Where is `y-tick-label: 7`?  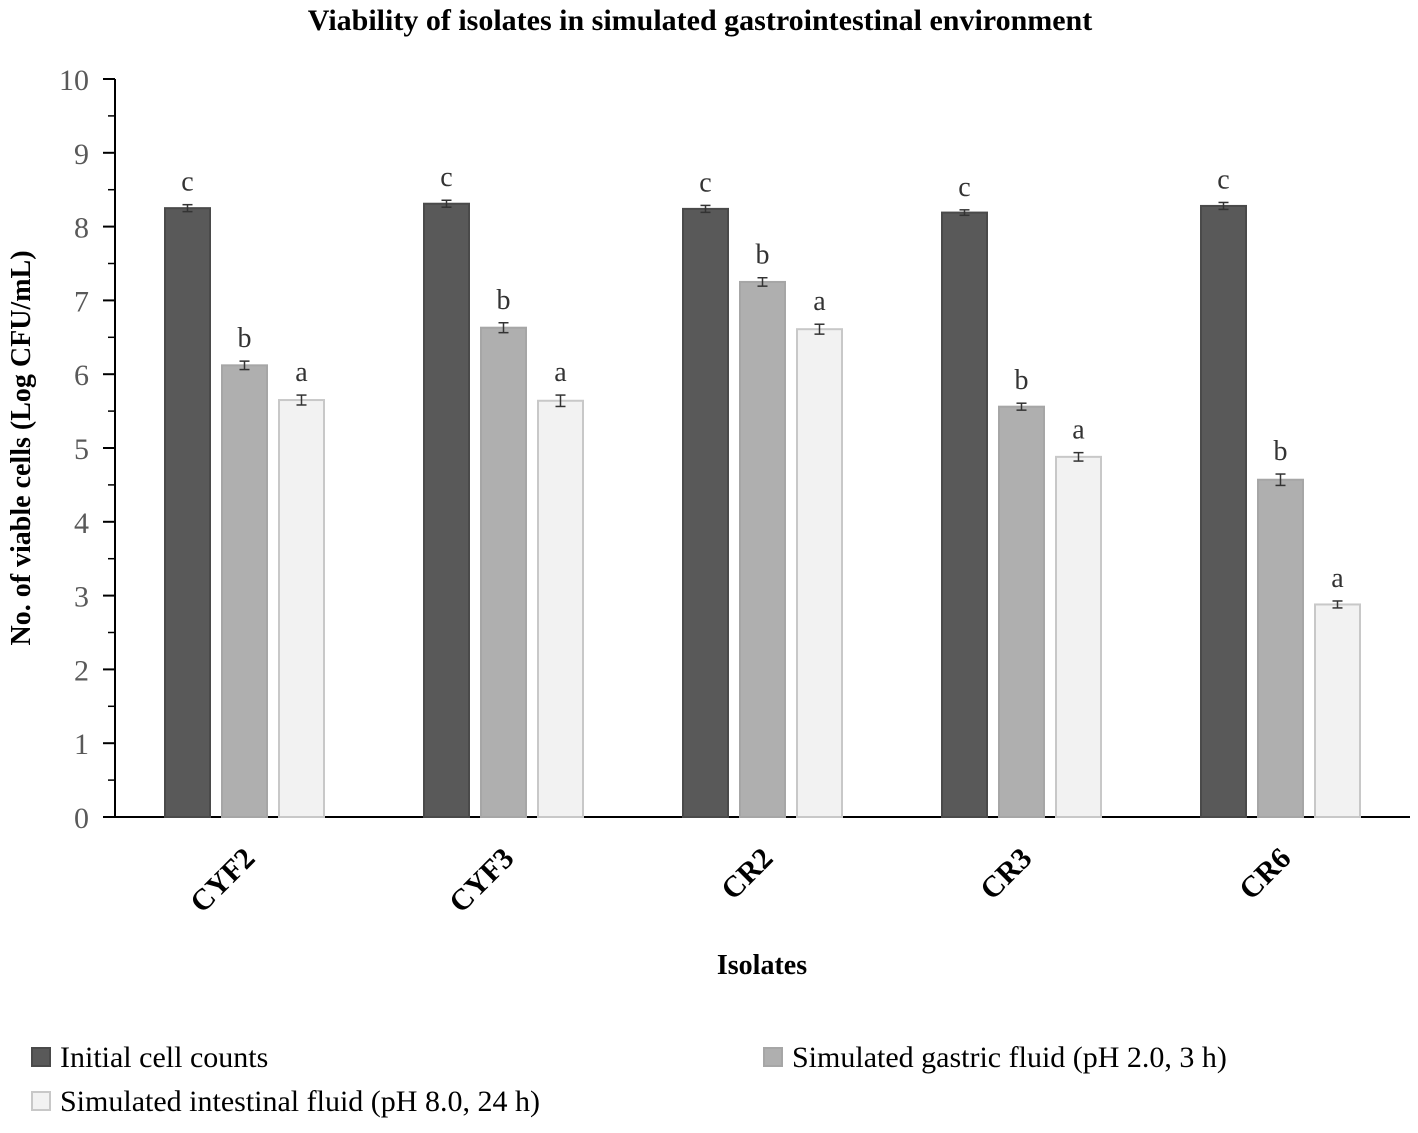
y-tick-label: 7 is located at coordinates (81, 301).